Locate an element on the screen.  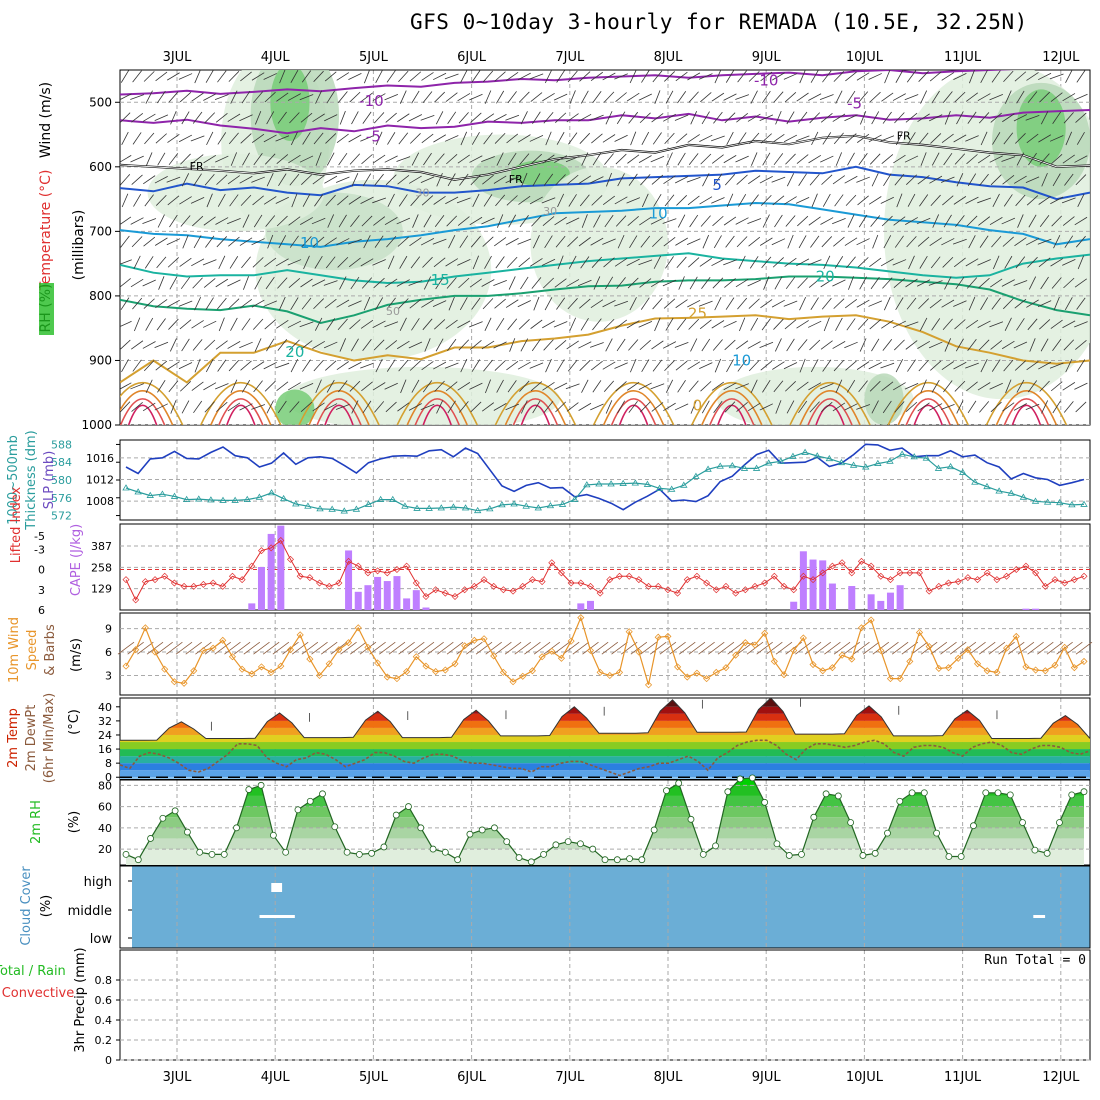
lifted-index-line is located at coordinates (605, 570).